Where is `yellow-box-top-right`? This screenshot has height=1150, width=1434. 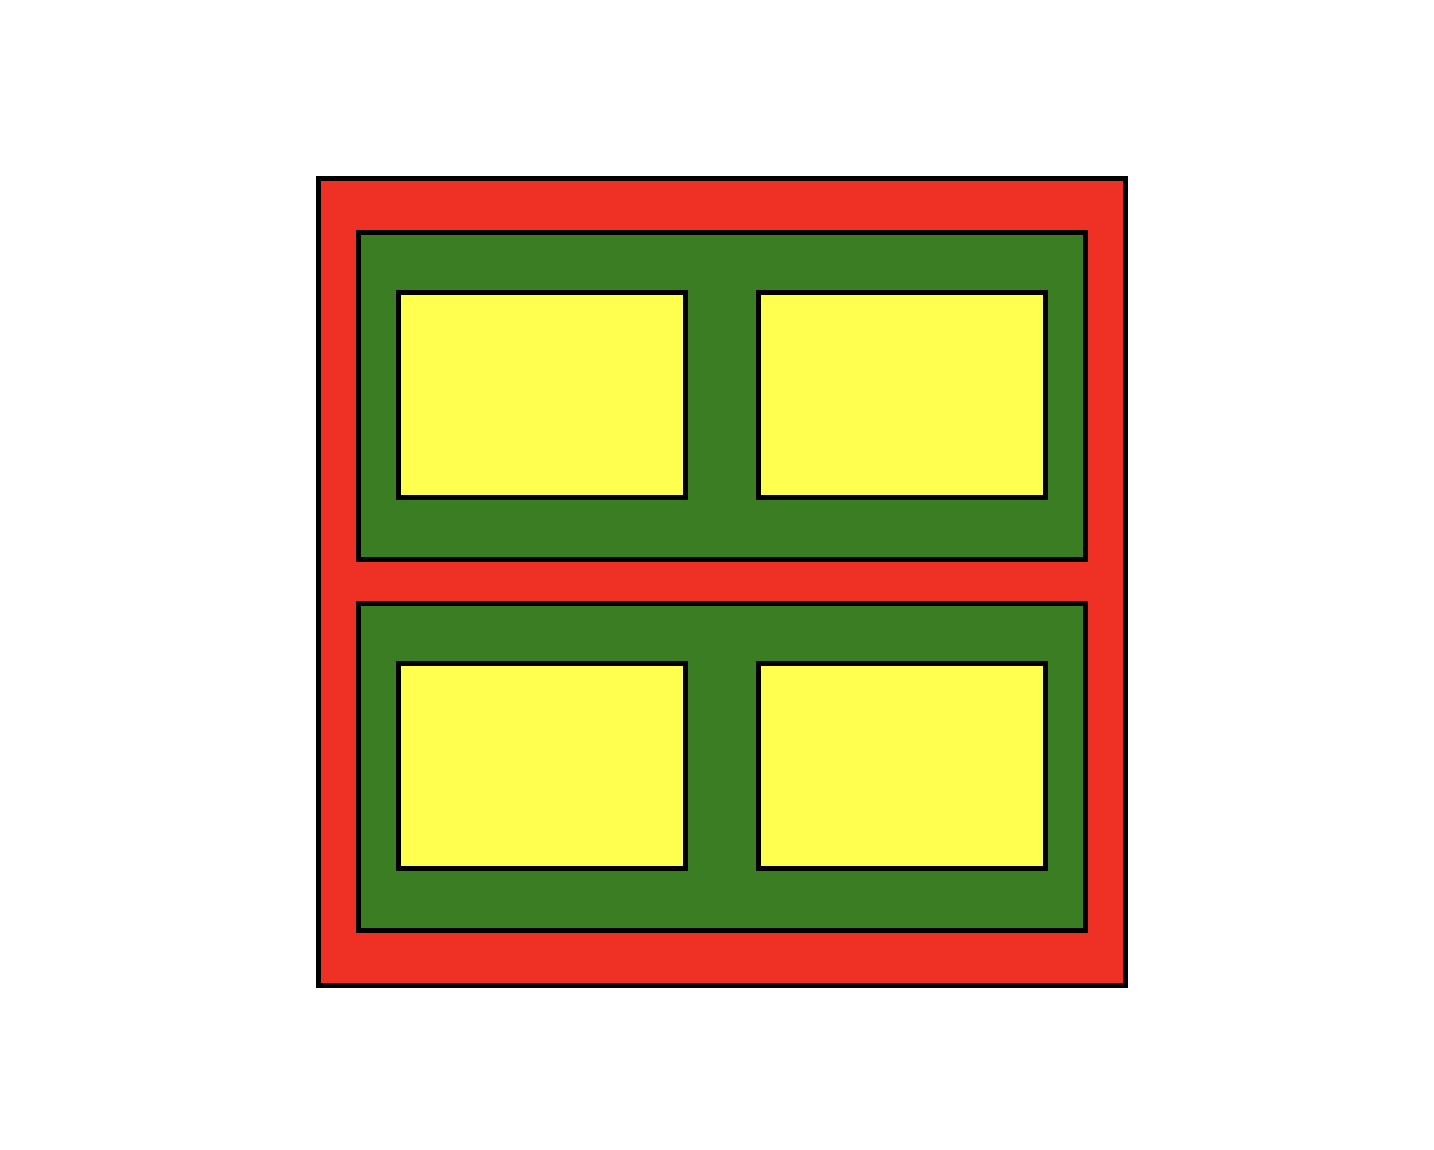 yellow-box-top-right is located at coordinates (902, 395).